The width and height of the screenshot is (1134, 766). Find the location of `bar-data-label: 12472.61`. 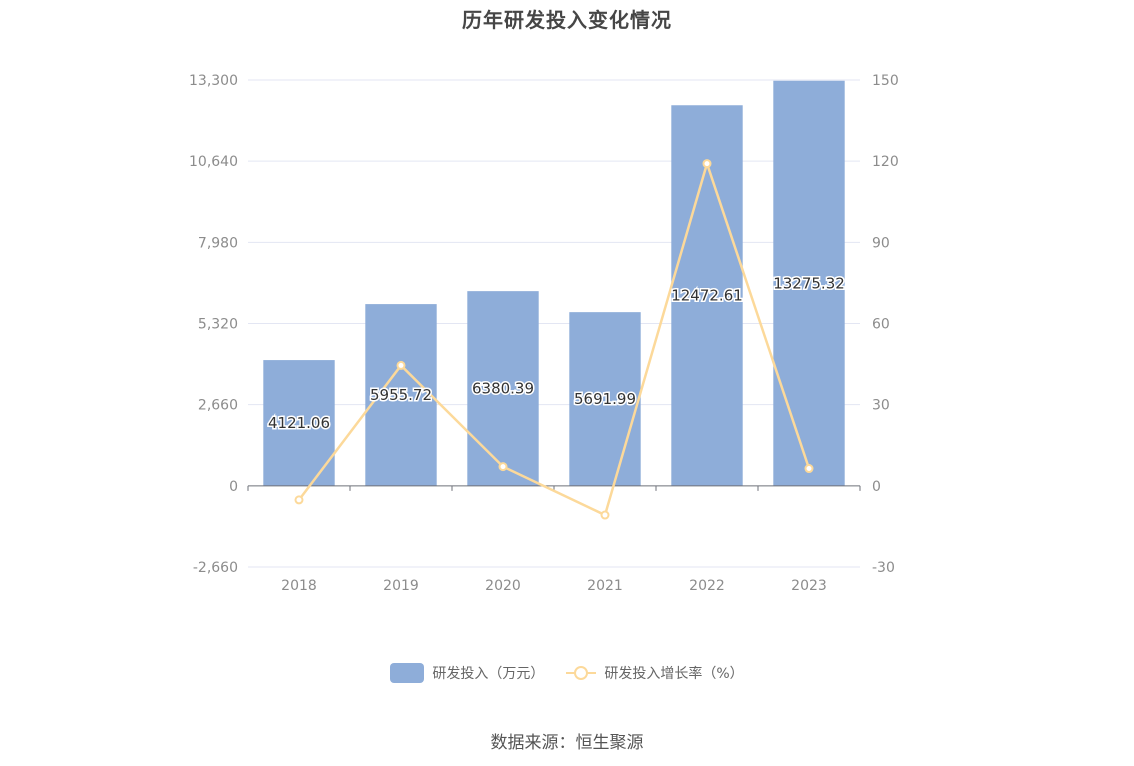

bar-data-label: 12472.61 is located at coordinates (707, 296).